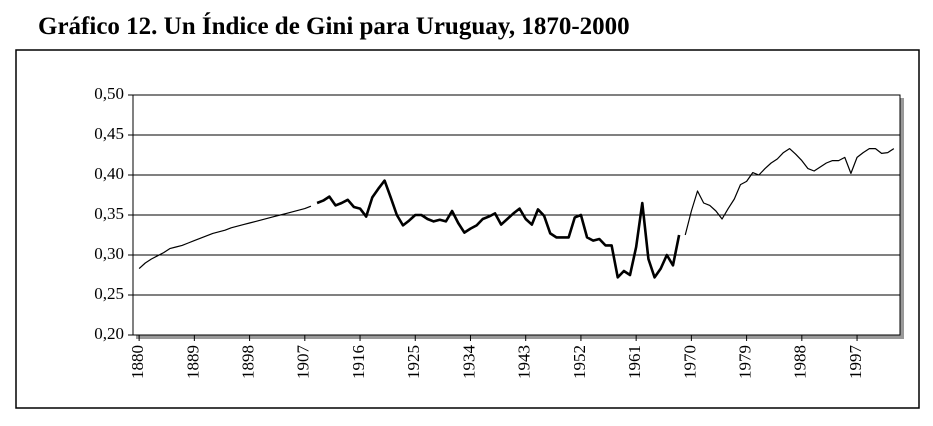  What do you see at coordinates (109, 253) in the screenshot?
I see `y-tick-label: 0,30` at bounding box center [109, 253].